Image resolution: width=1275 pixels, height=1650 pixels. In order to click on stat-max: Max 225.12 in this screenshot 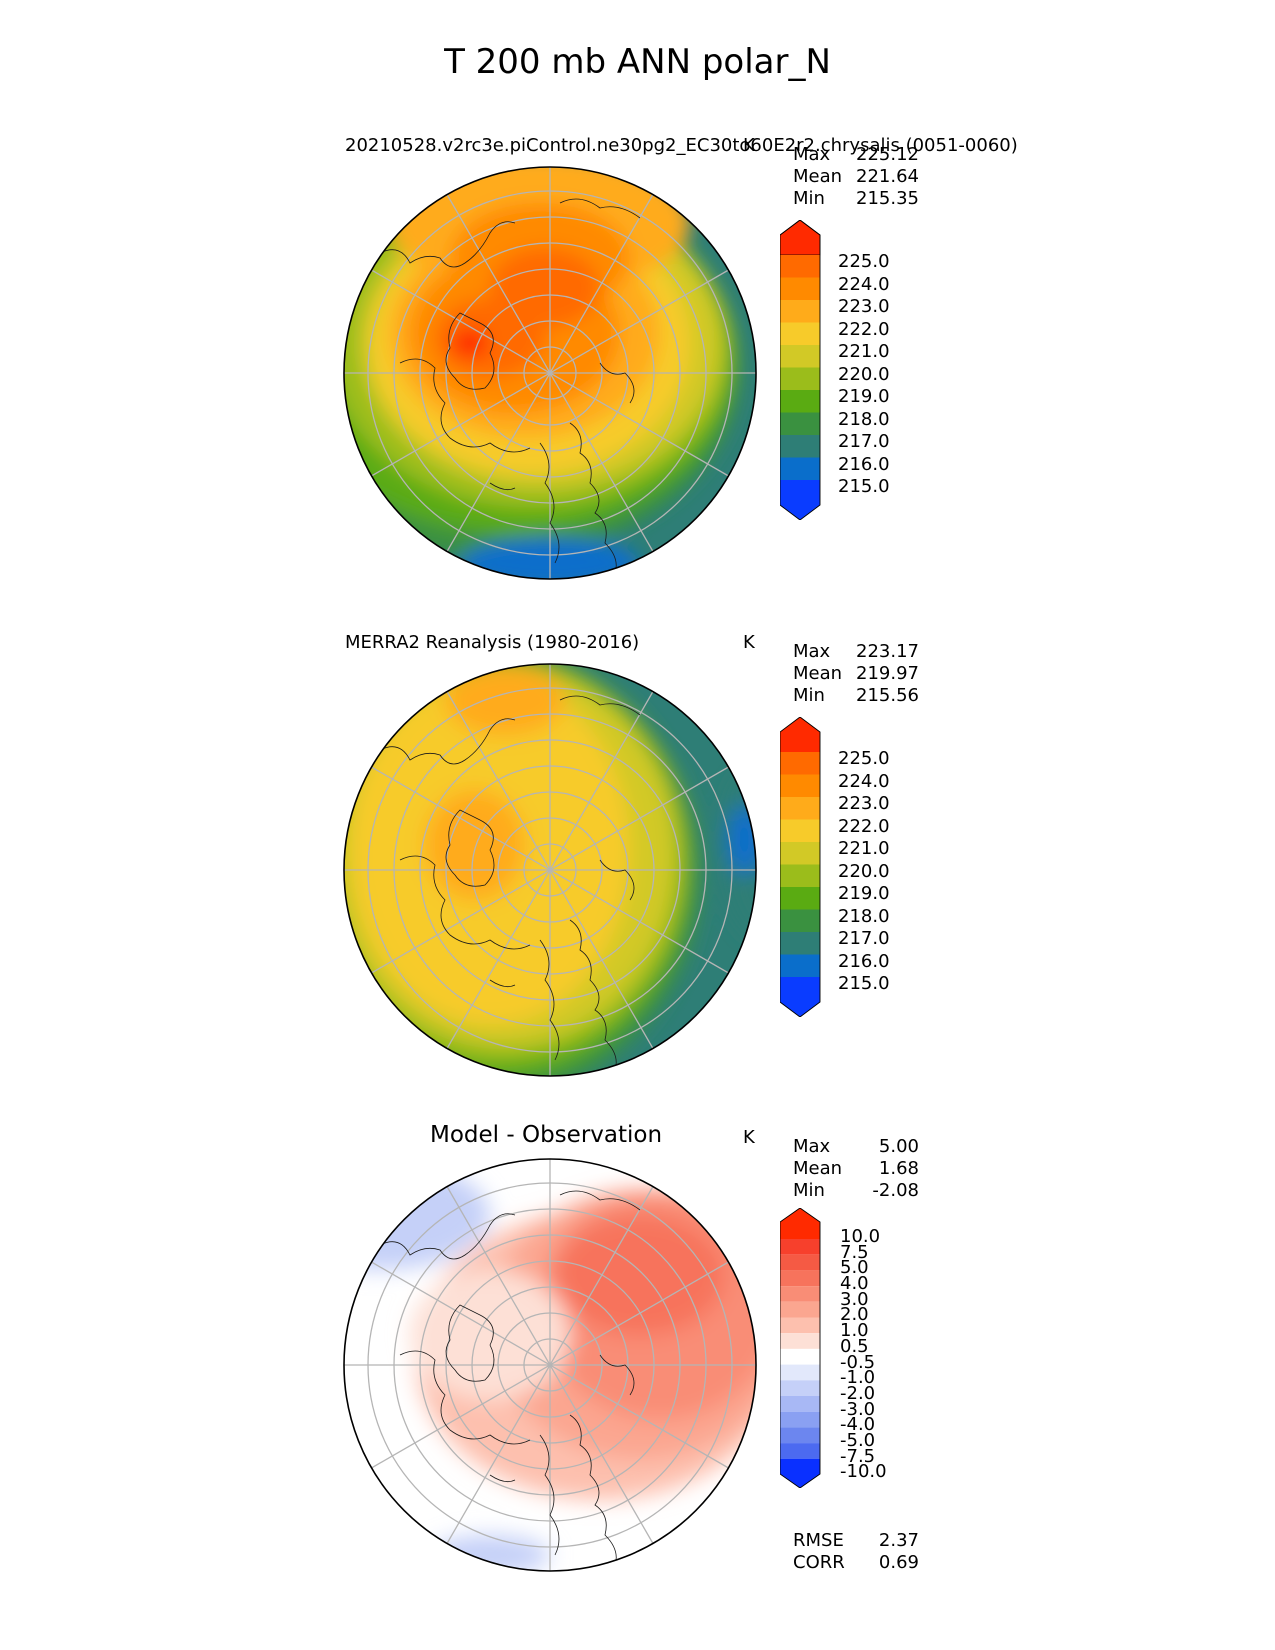, I will do `click(856, 154)`.